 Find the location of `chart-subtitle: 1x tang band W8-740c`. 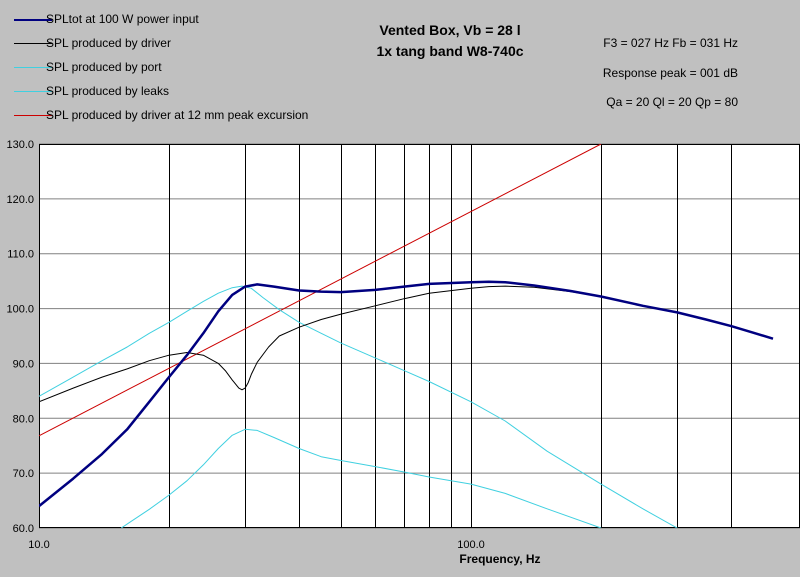

chart-subtitle: 1x tang band W8-740c is located at coordinates (450, 51).